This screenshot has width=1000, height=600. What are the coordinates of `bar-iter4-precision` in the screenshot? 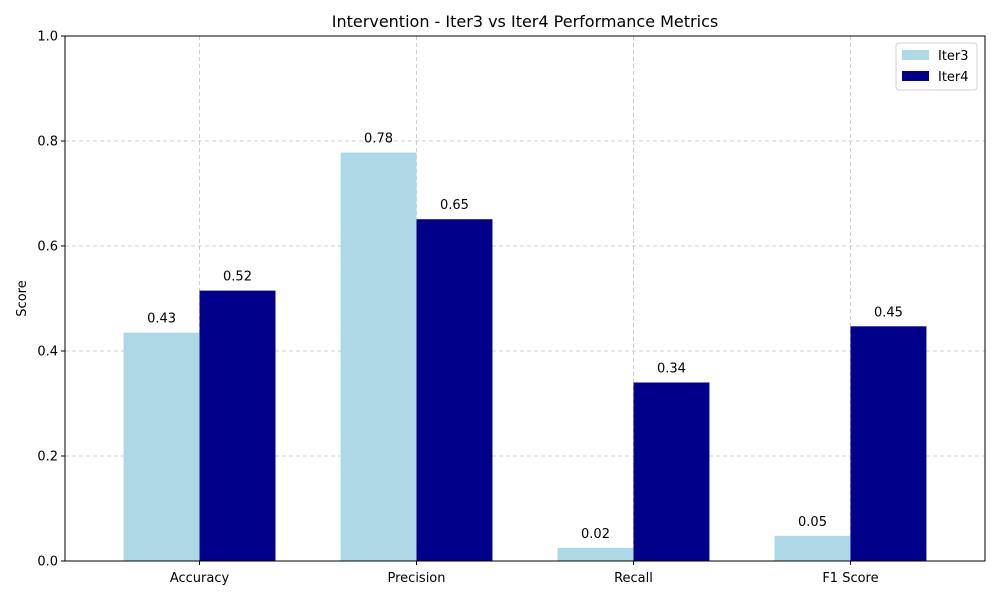 It's located at (454, 390).